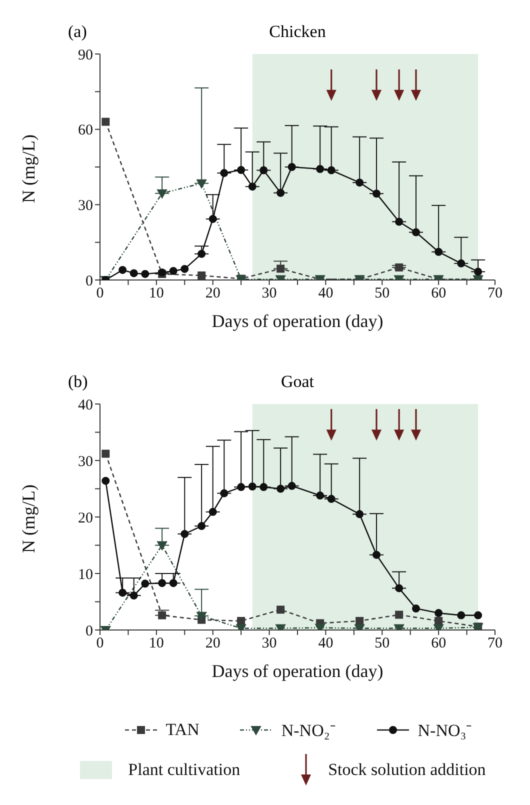  Describe the element at coordinates (85, 518) in the screenshot. I see `y-tick-label: 20` at that location.